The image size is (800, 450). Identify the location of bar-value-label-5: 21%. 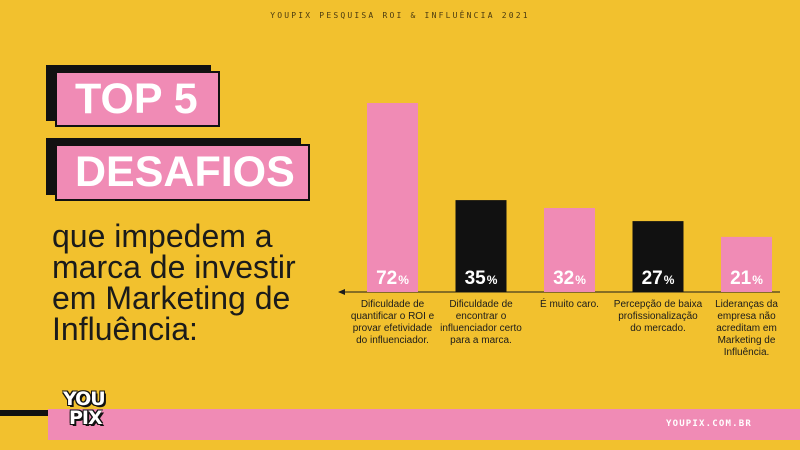
(746, 278).